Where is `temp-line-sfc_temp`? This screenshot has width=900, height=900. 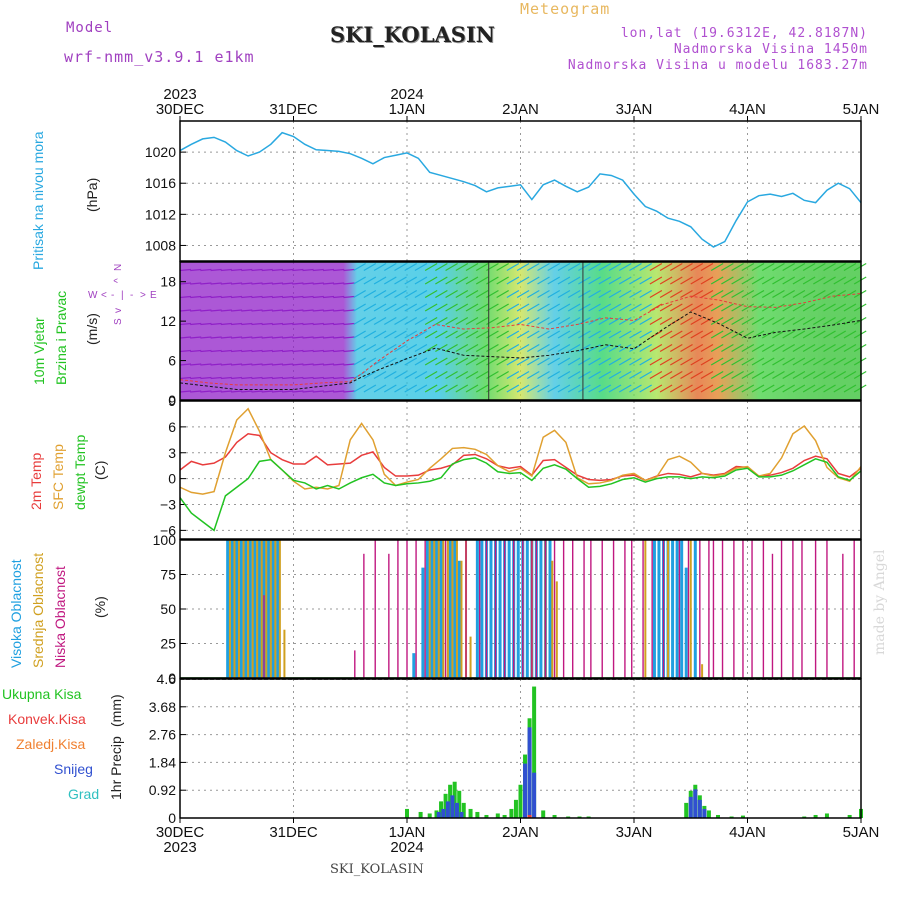 temp-line-sfc_temp is located at coordinates (520, 451).